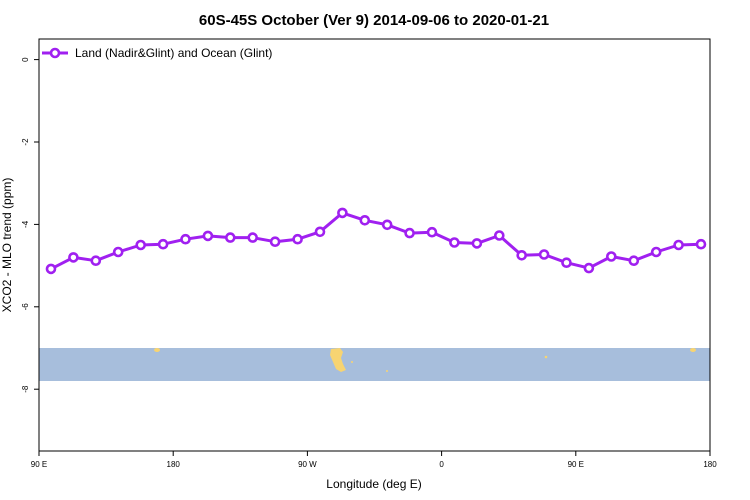 The image size is (750, 500). Describe the element at coordinates (25, 59) in the screenshot. I see `y-tick-label: 0` at that location.